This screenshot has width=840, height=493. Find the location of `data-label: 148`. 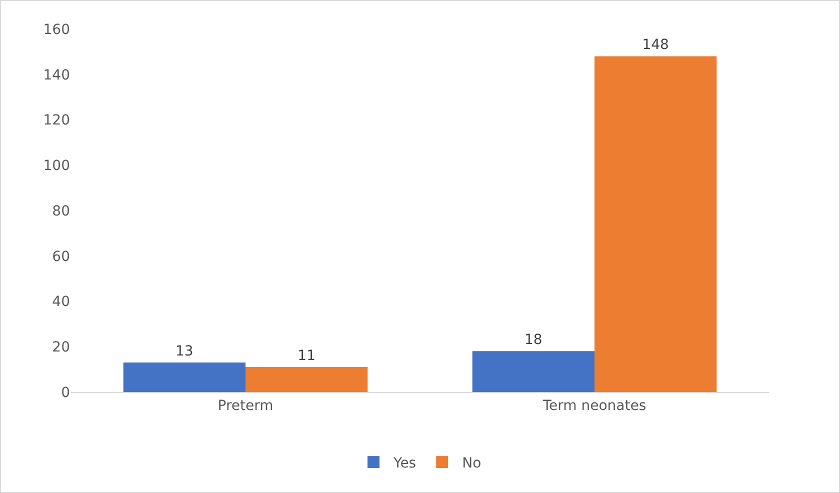

data-label: 148 is located at coordinates (655, 45).